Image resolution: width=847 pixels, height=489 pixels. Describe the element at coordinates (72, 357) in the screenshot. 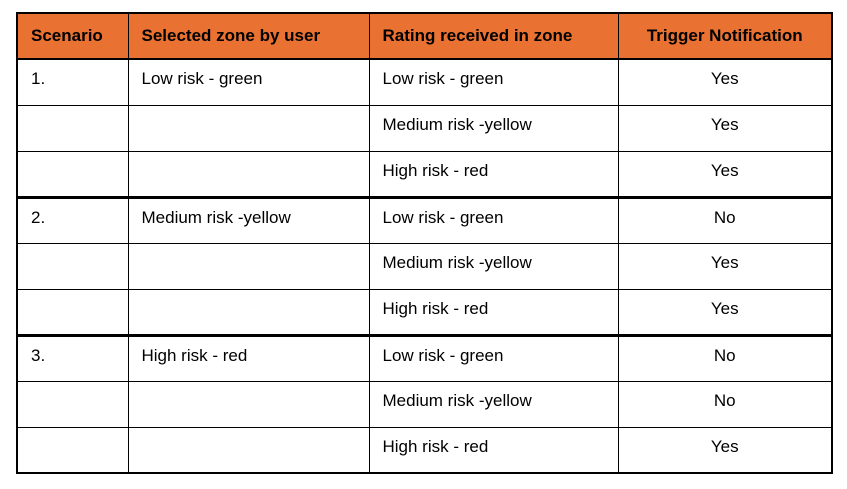

I see `cell-scenario: 3.` at that location.